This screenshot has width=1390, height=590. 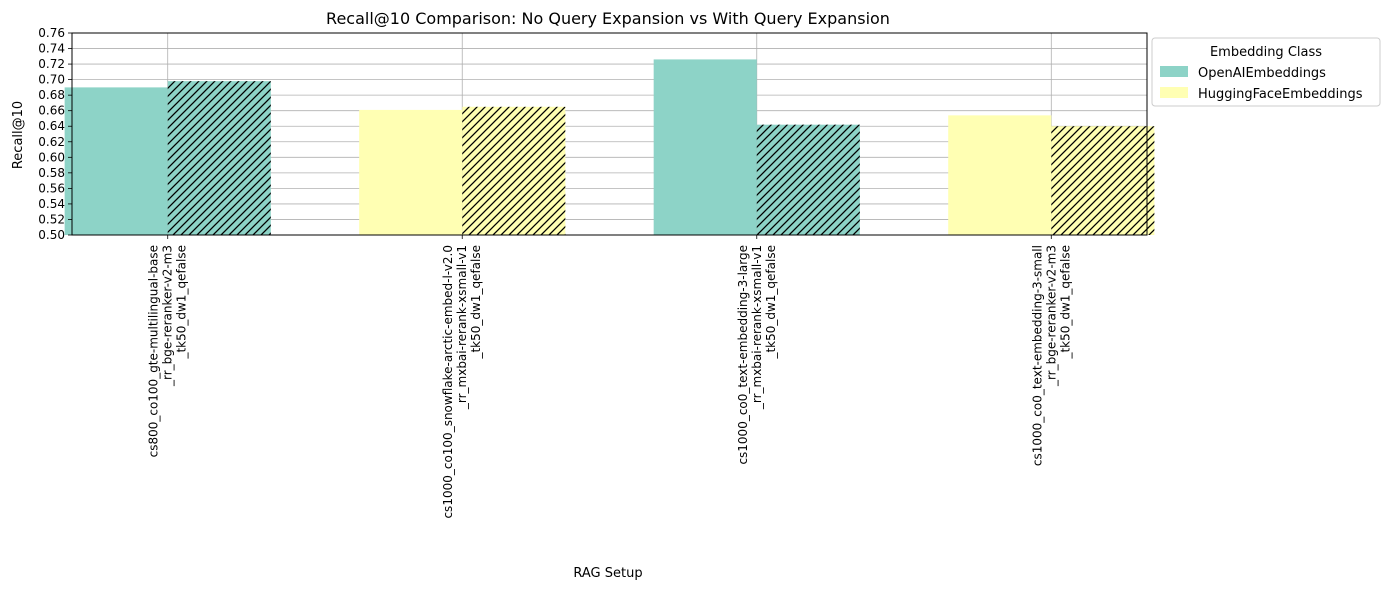 What do you see at coordinates (51, 235) in the screenshot?
I see `y-tick-label: 0.50` at bounding box center [51, 235].